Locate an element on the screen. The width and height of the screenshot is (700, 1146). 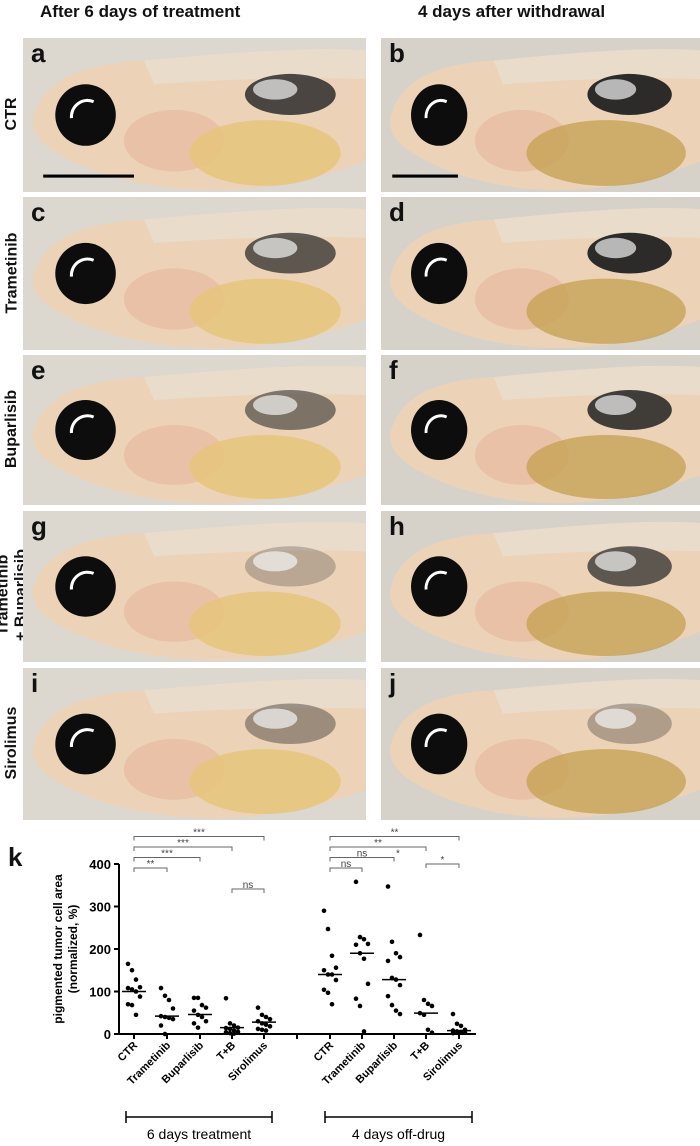
panel-label: c is located at coordinates (38, 212).